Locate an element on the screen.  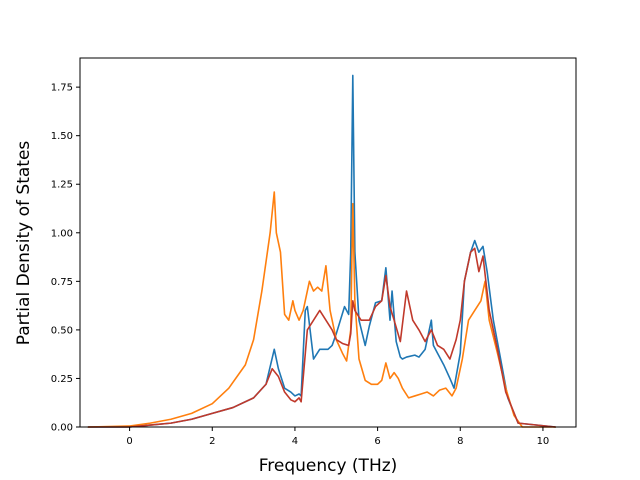
y-tick-label: 0.75 is located at coordinates (62, 282).